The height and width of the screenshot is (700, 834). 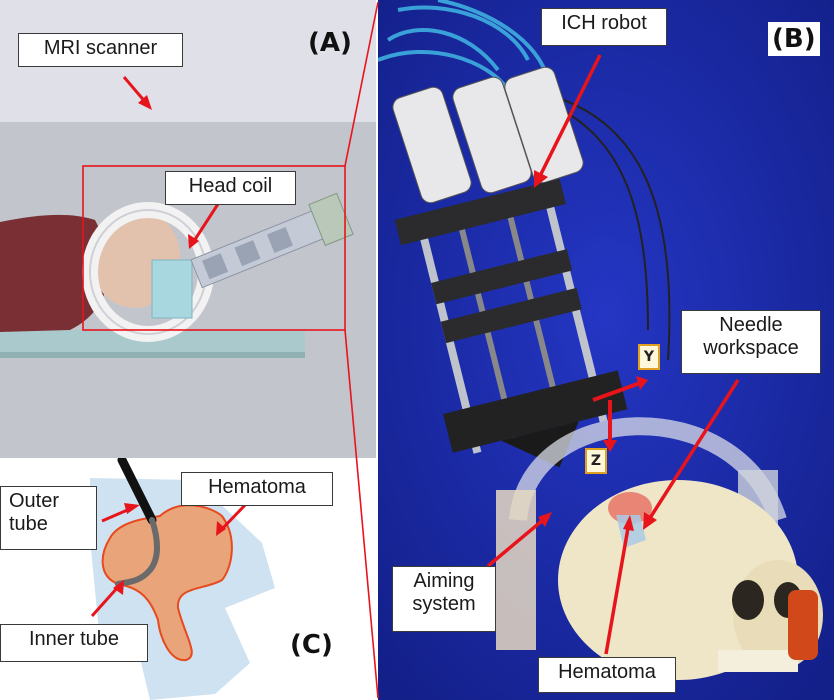 What do you see at coordinates (137, 552) in the screenshot?
I see `inner-tube` at bounding box center [137, 552].